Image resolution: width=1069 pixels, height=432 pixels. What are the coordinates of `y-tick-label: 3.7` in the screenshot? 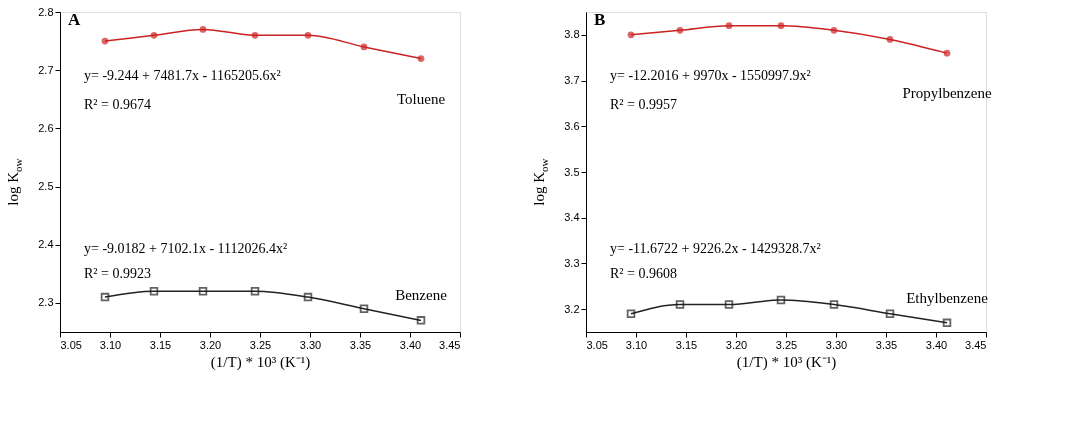 It's located at (572, 80).